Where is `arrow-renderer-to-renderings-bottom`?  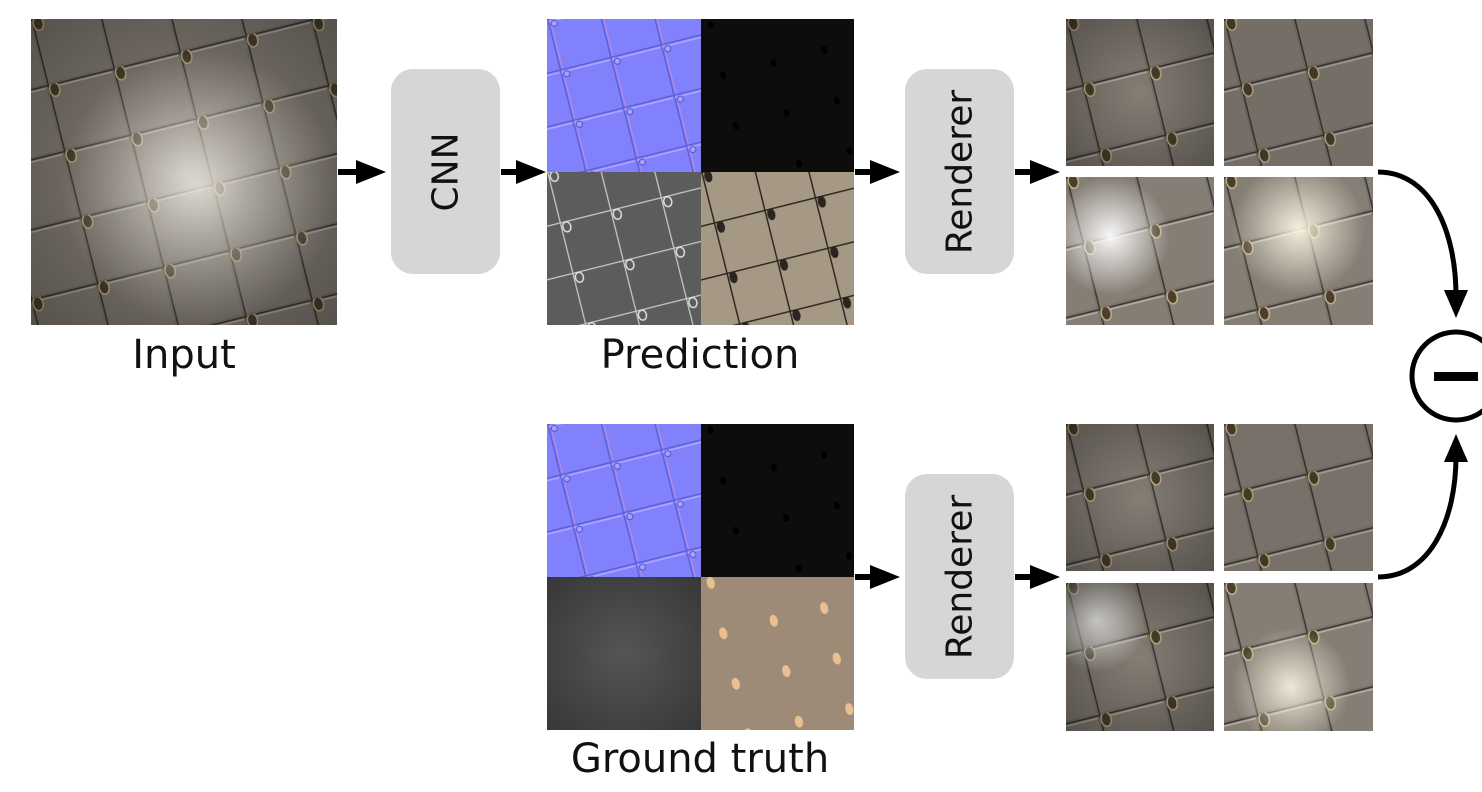
arrow-renderer-to-renderings-bottom is located at coordinates (1037, 577).